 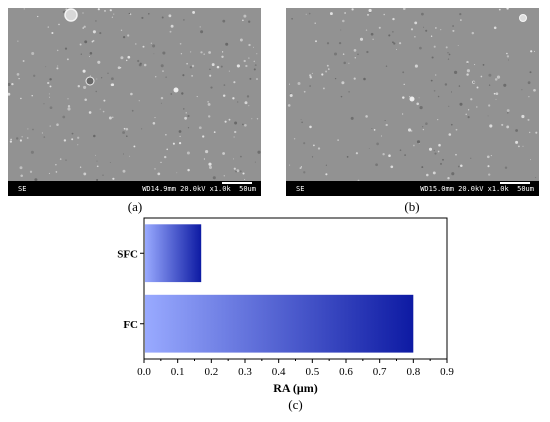 What do you see at coordinates (413, 372) in the screenshot?
I see `x-tick-label: 0.8` at bounding box center [413, 372].